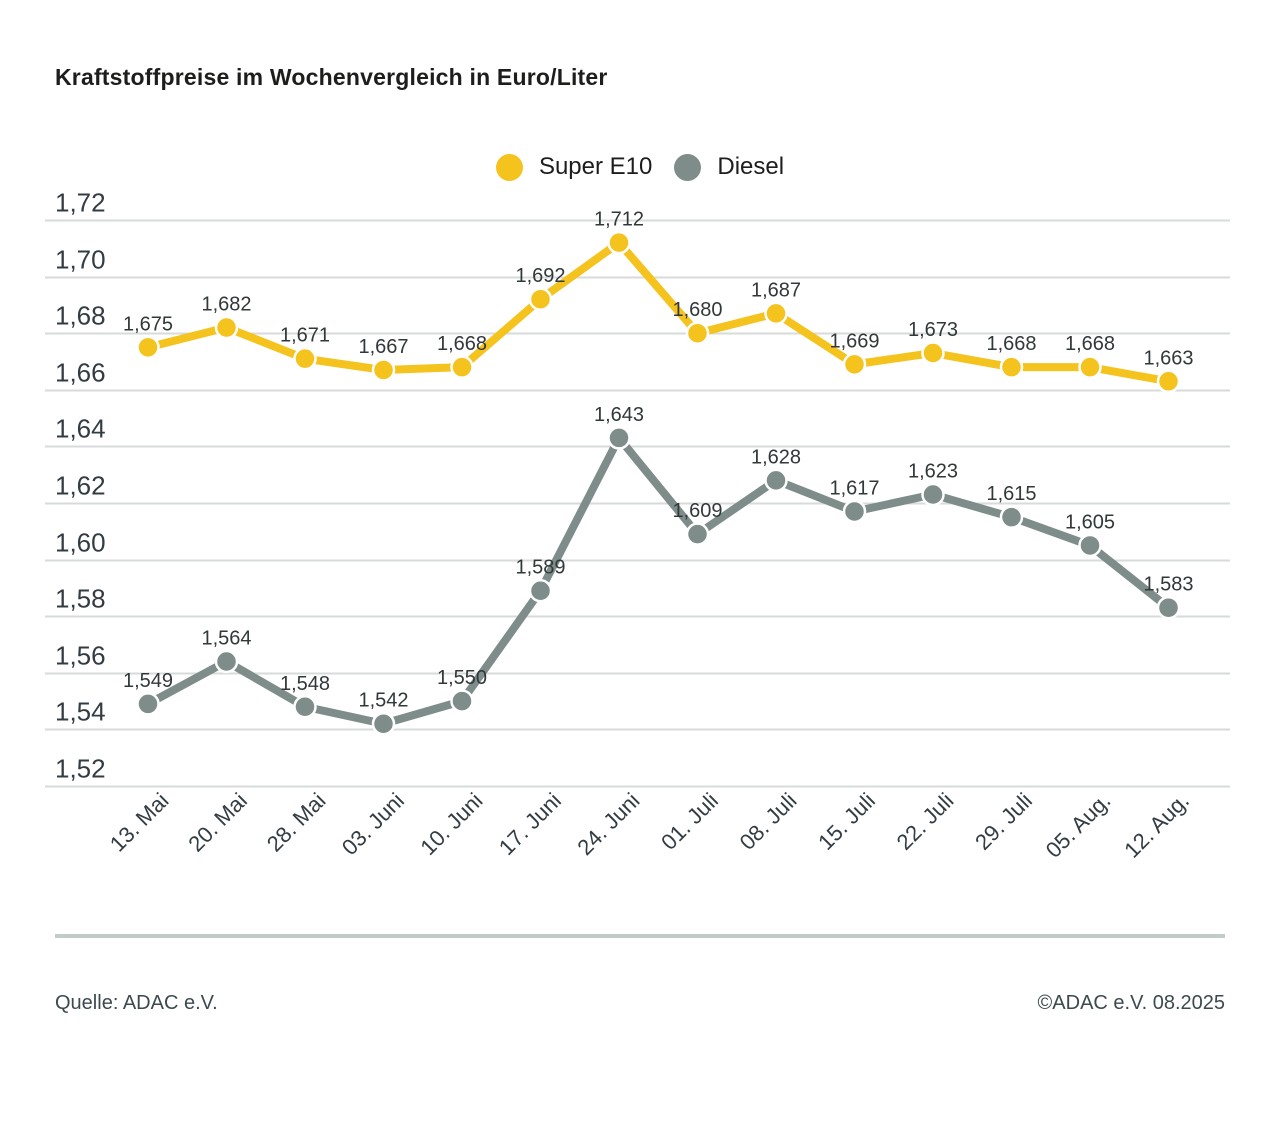 The height and width of the screenshot is (1123, 1280). I want to click on data-point-label: 1,583, so click(1168, 585).